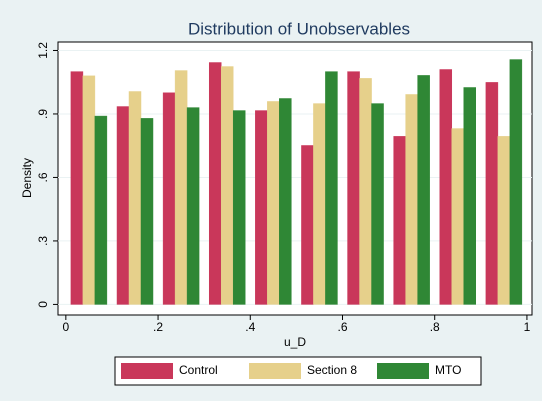 The width and height of the screenshot is (542, 401). Describe the element at coordinates (250, 327) in the screenshot. I see `x-tick-label: .4` at that location.